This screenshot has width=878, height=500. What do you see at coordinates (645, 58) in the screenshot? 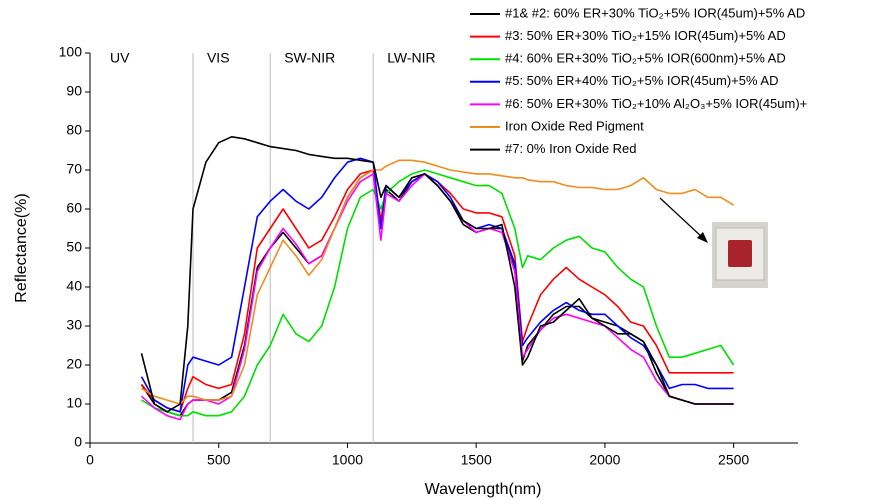
I see `legend-label: #4: 60% ER+30% TiO₂+5% IOR(600nm)+5% AD` at bounding box center [645, 58].